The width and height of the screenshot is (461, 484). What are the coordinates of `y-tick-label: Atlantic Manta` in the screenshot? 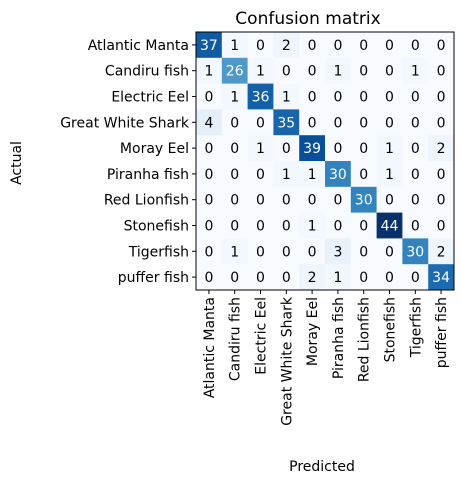 It's located at (138, 46).